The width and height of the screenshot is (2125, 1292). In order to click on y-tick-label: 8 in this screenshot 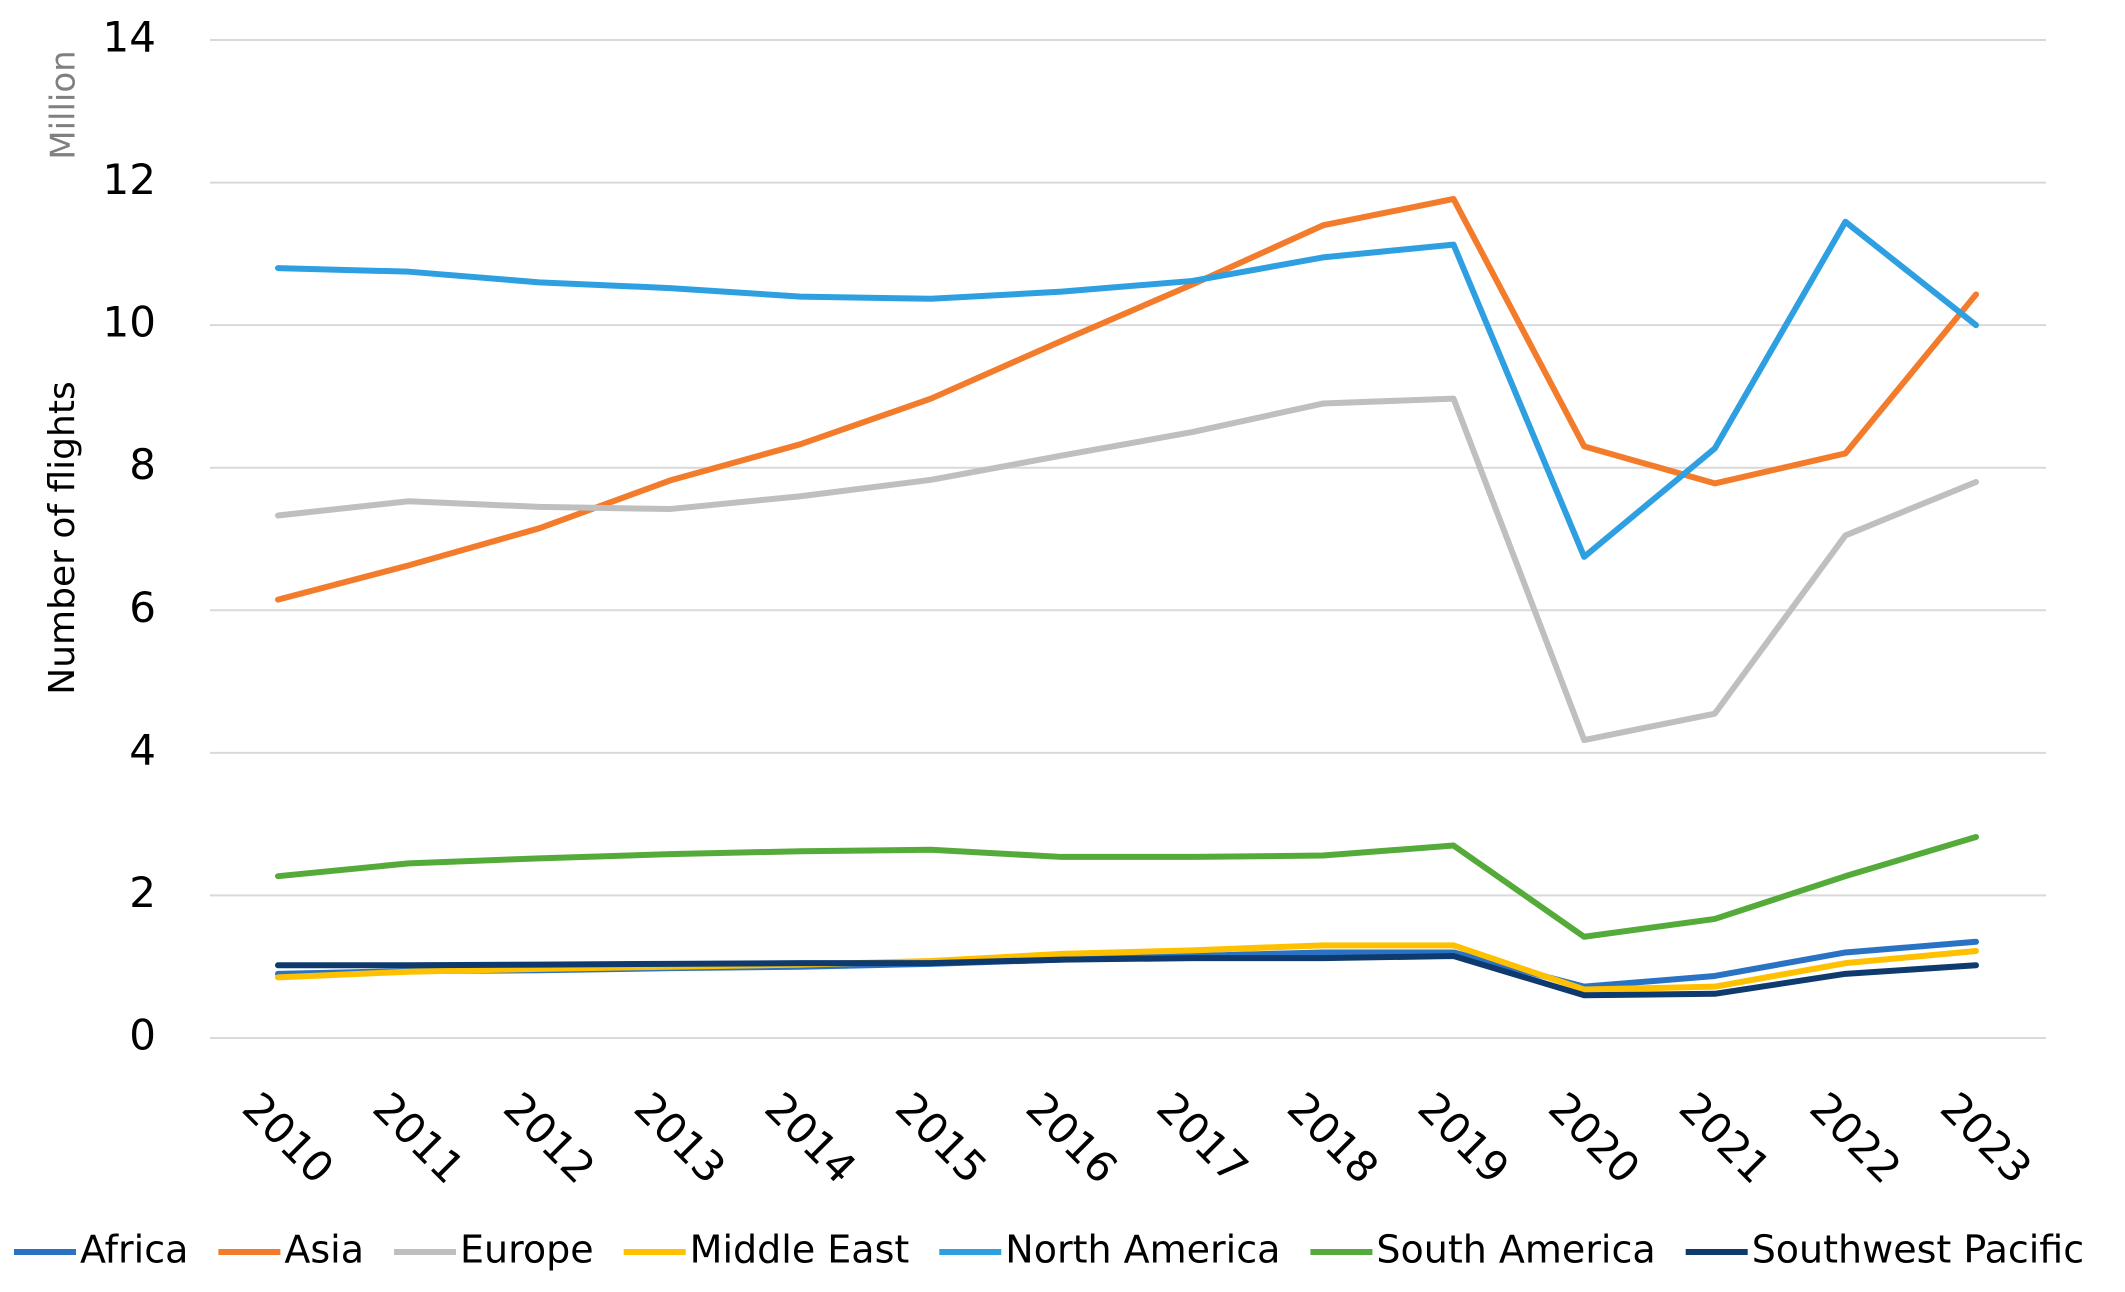, I will do `click(142, 464)`.